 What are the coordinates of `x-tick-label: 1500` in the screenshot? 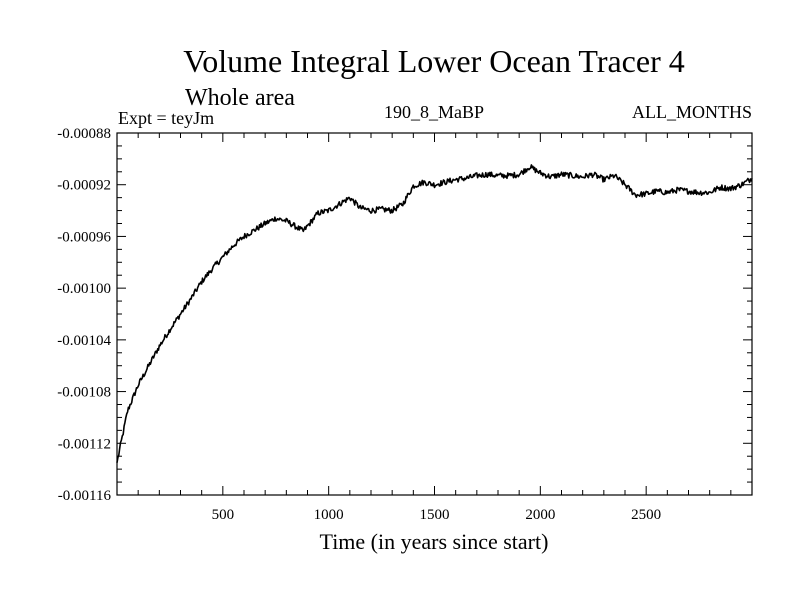 It's located at (435, 515).